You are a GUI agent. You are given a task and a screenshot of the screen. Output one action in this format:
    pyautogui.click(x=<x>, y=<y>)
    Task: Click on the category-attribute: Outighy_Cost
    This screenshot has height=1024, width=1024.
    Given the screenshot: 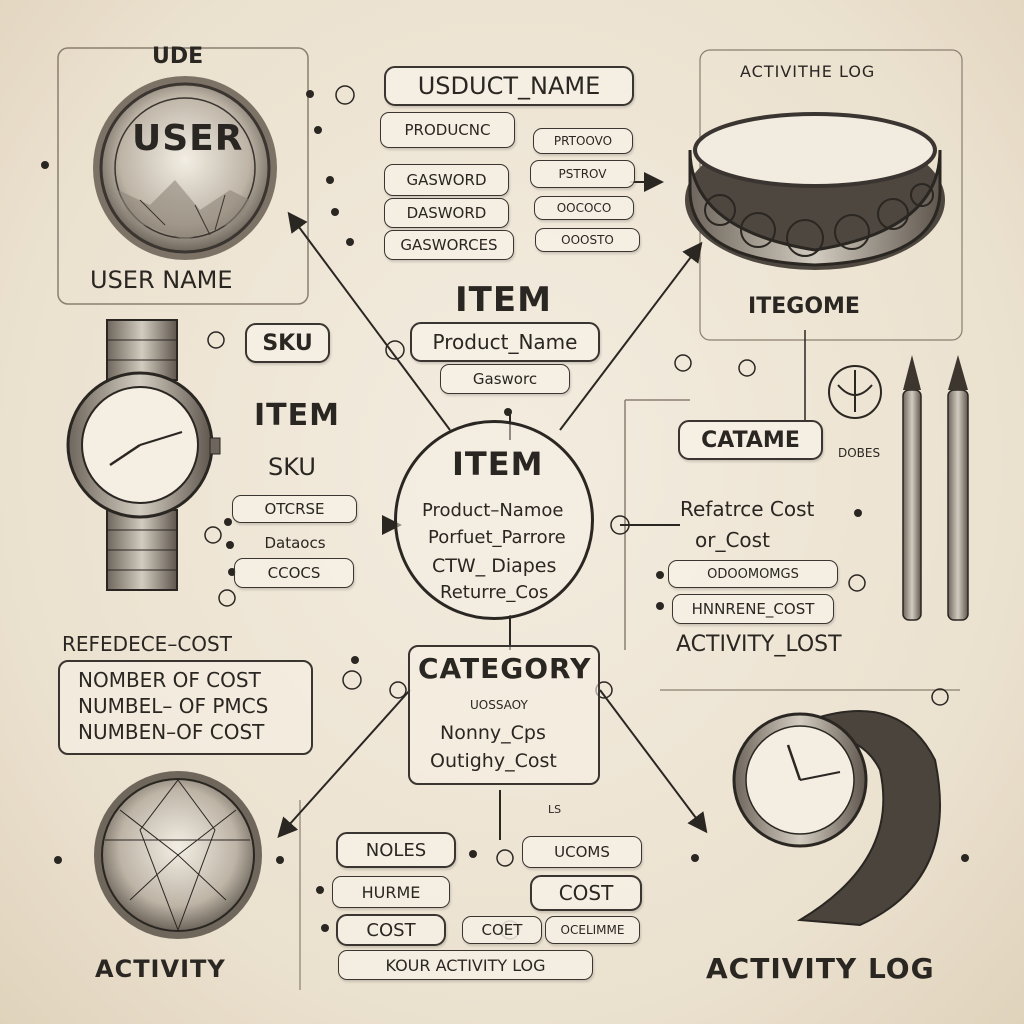 What is the action you would take?
    pyautogui.click(x=493, y=761)
    